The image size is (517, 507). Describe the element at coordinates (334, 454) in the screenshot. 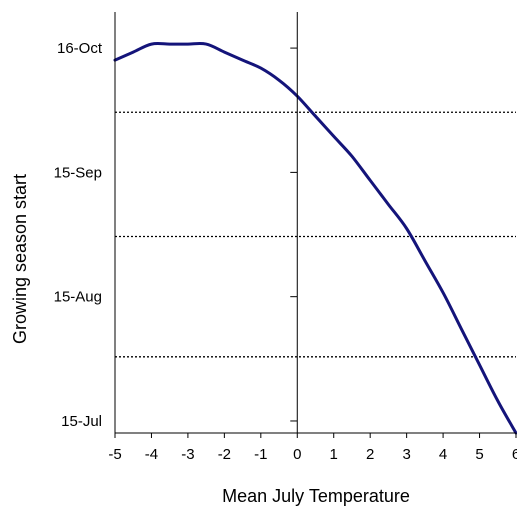

I see `x-tick-label: 1` at that location.